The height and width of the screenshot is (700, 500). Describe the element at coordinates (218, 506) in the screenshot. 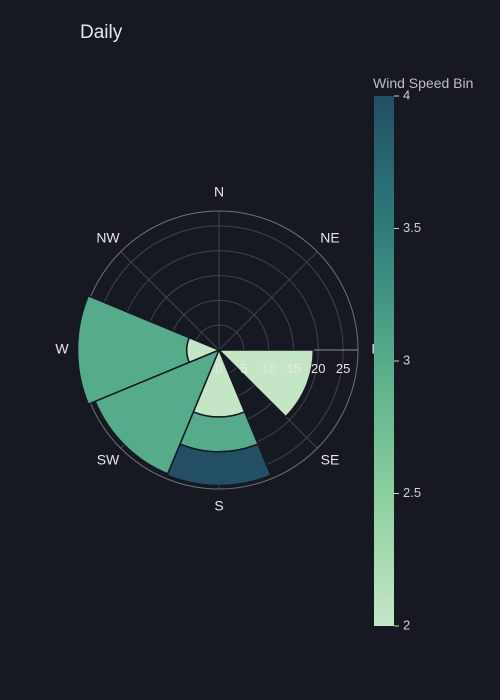

I see `direction-label: S` at that location.